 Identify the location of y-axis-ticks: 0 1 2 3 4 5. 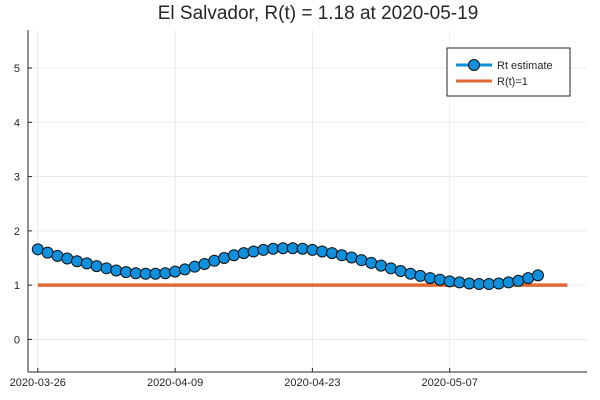
(23, 204).